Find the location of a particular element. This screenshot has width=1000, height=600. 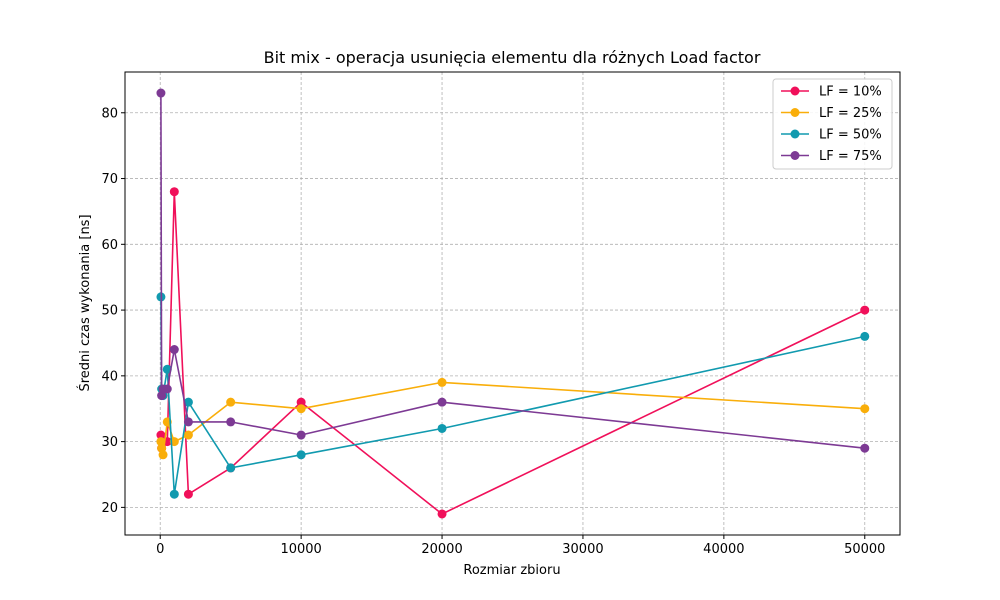

y-tick-label: 50 is located at coordinates (109, 311).